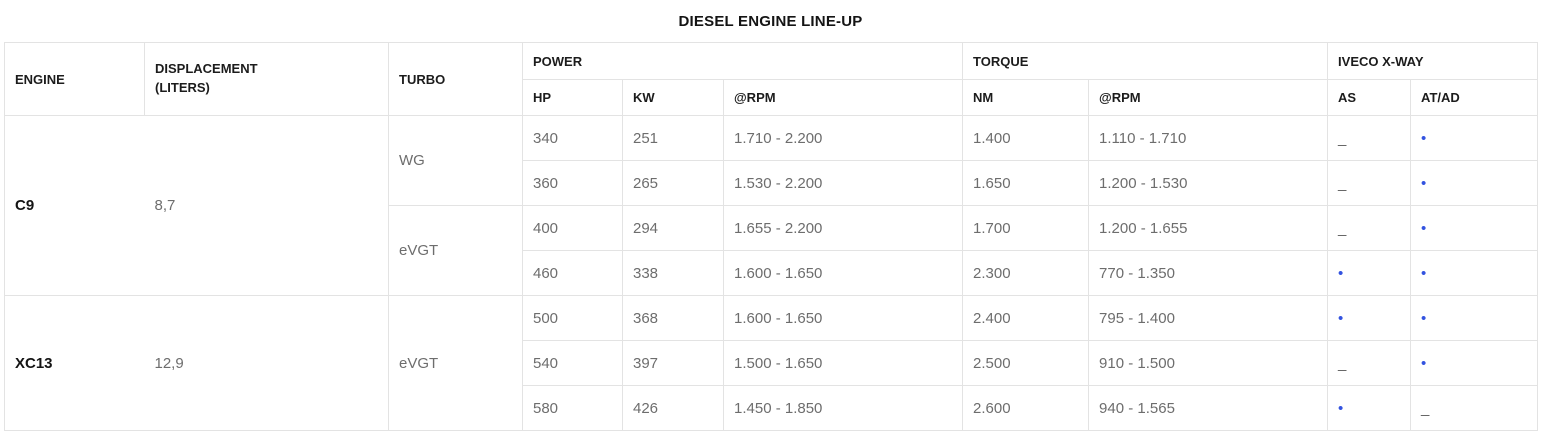 This screenshot has height=439, width=1541. Describe the element at coordinates (74, 363) in the screenshot. I see `cell-engine-name: XC13` at that location.